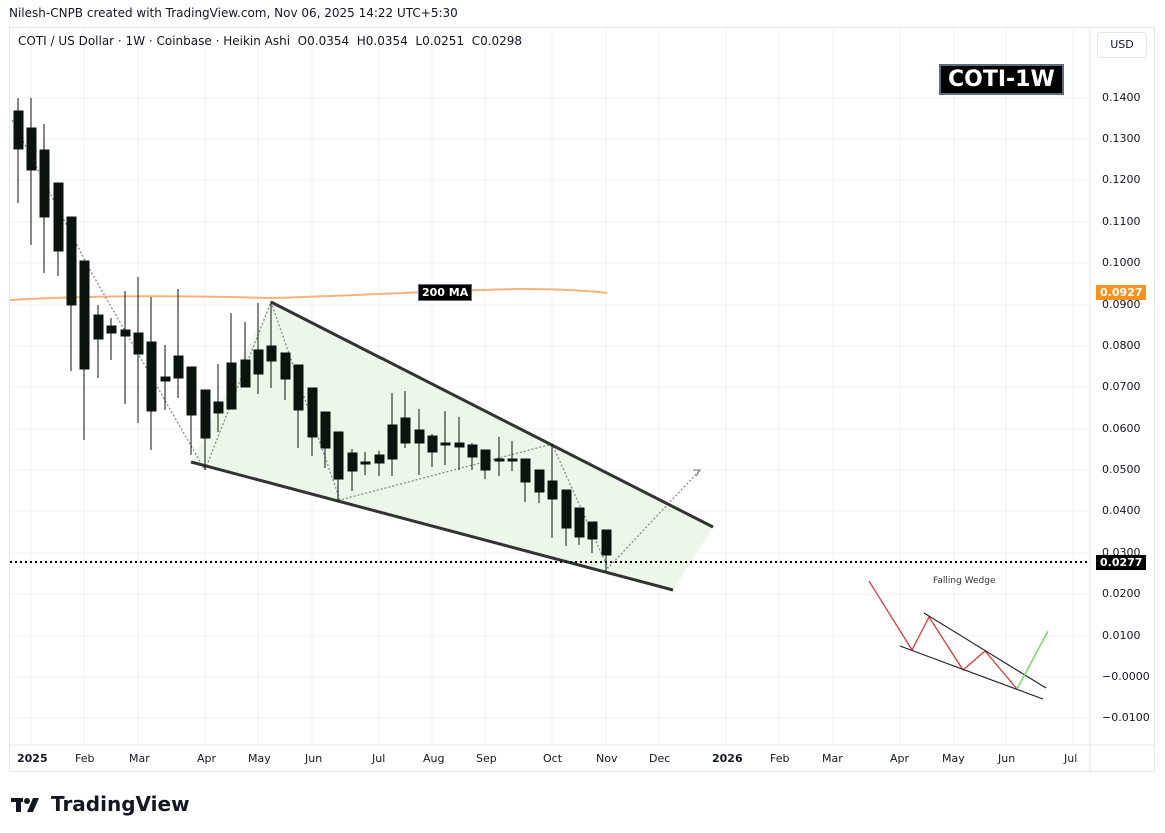  What do you see at coordinates (120, 804) in the screenshot?
I see `tradingview-wordmark: TradingView` at bounding box center [120, 804].